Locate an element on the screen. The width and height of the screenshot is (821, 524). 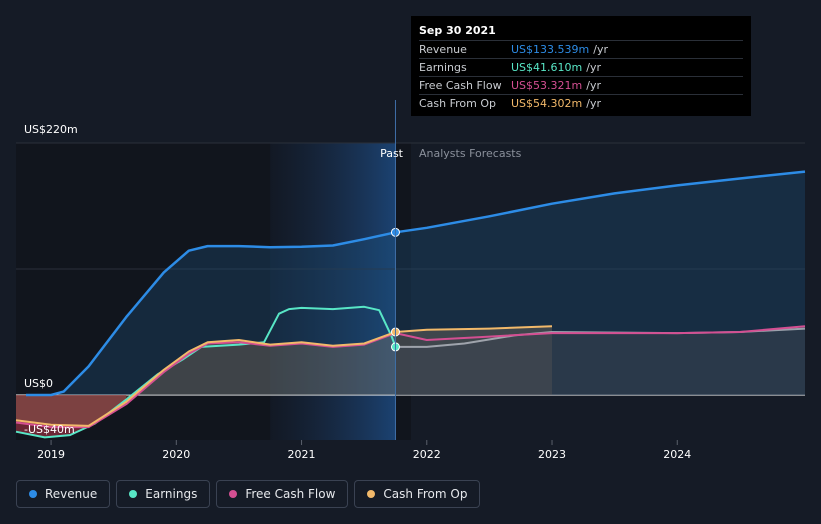
legend-label: Free Cash Flow is located at coordinates (290, 494).